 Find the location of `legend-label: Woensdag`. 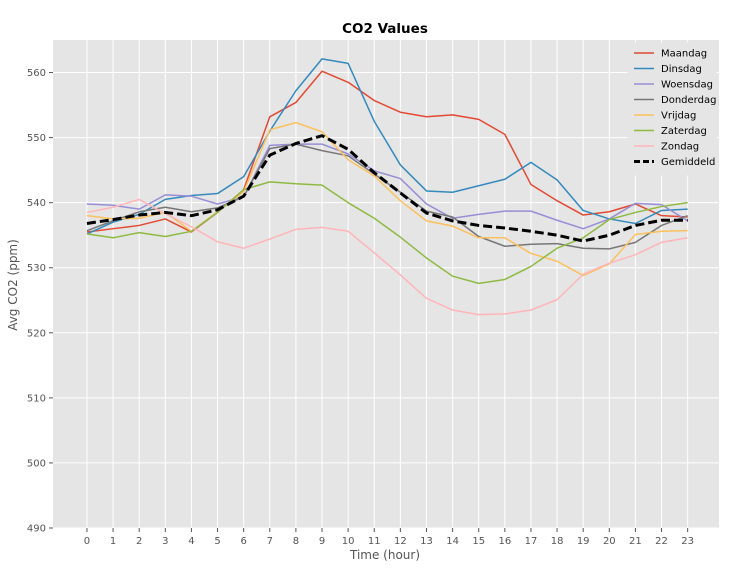

legend-label: Woensdag is located at coordinates (687, 85).